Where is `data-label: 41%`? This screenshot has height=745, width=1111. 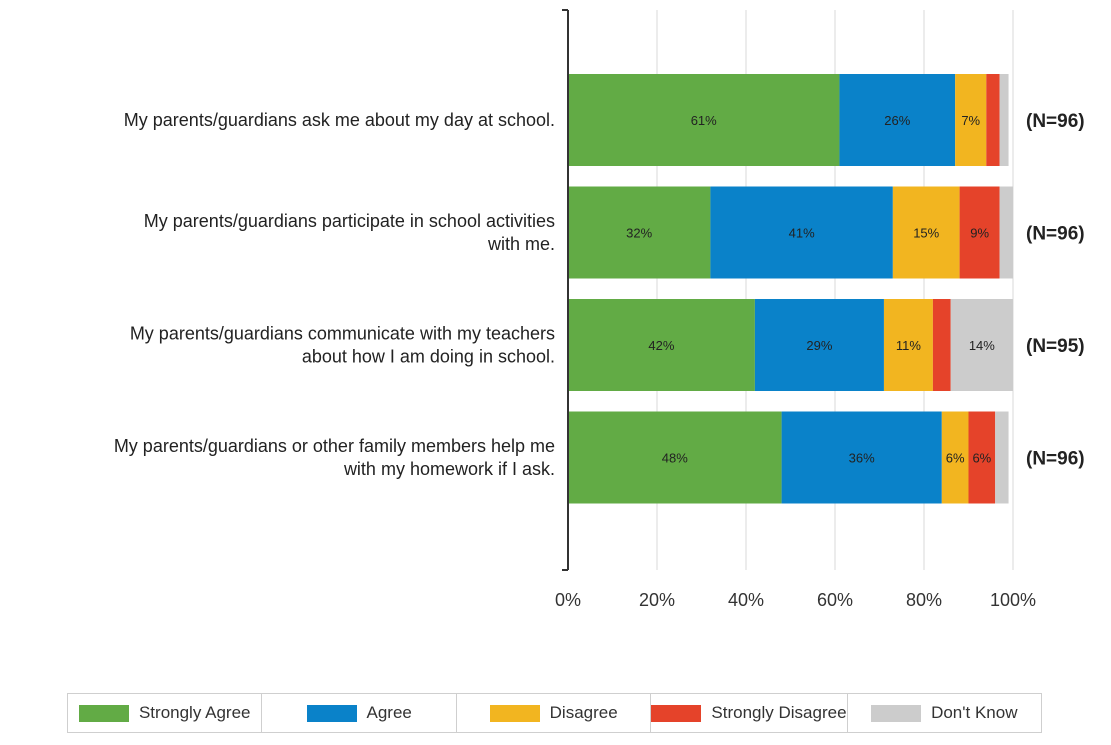 data-label: 41% is located at coordinates (802, 233).